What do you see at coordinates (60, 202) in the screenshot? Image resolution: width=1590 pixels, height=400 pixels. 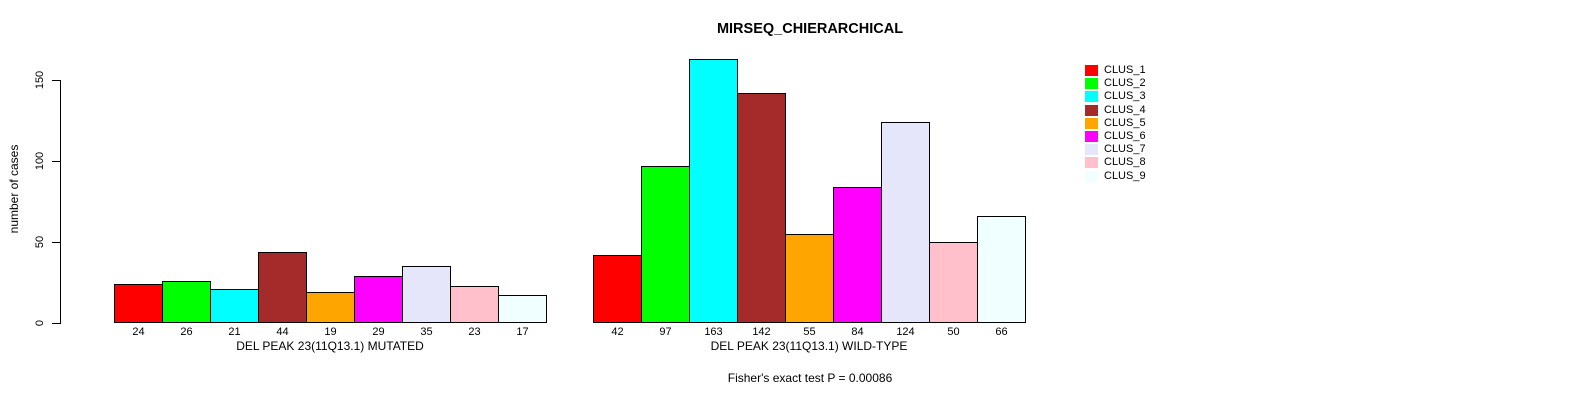 I see `y-axis-line` at bounding box center [60, 202].